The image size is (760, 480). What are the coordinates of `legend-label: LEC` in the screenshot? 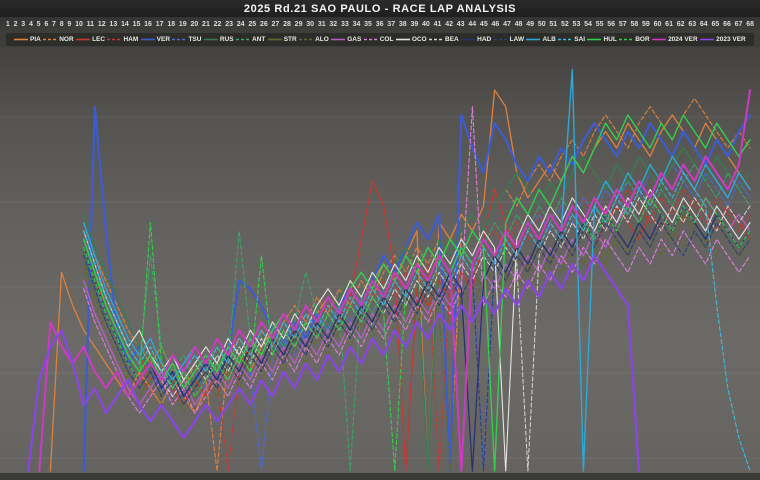 It's located at (99, 39).